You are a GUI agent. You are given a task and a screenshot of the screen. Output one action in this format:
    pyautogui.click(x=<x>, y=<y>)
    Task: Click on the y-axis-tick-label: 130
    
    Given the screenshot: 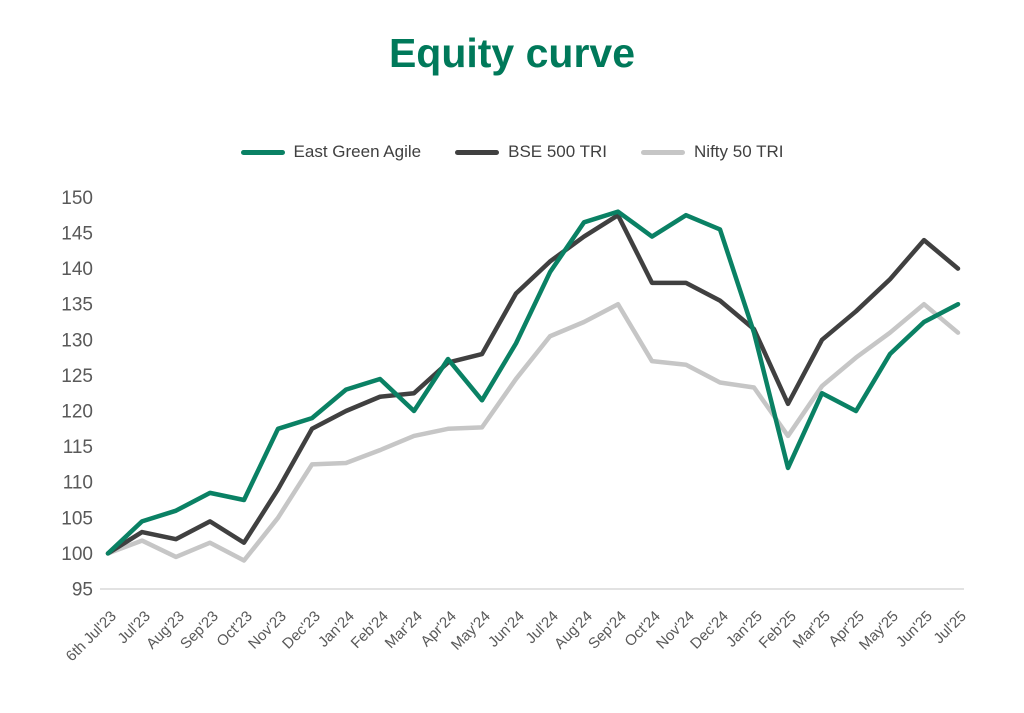 What is the action you would take?
    pyautogui.click(x=77, y=340)
    